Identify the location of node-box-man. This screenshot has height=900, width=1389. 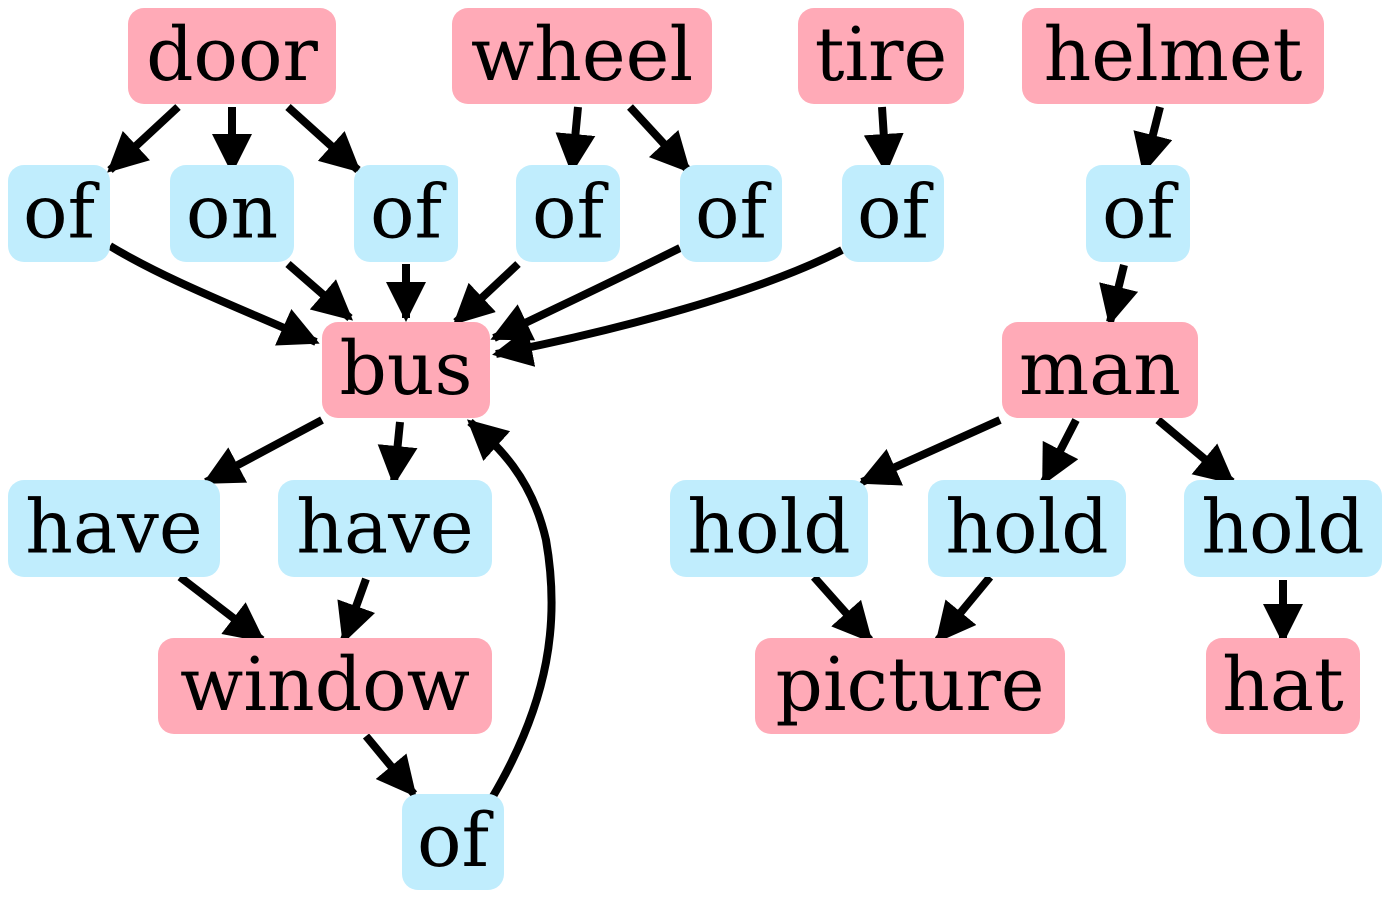
(1100, 370).